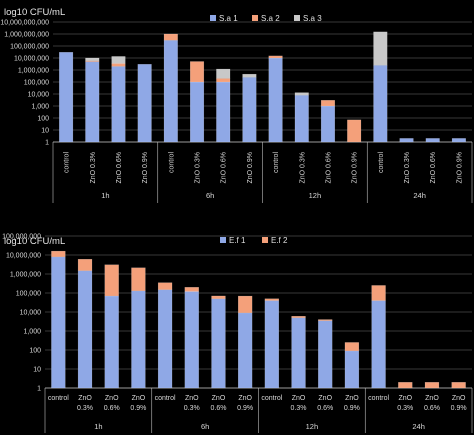 The image size is (474, 435). Describe the element at coordinates (47, 143) in the screenshot. I see `y-tick-label: 1` at that location.